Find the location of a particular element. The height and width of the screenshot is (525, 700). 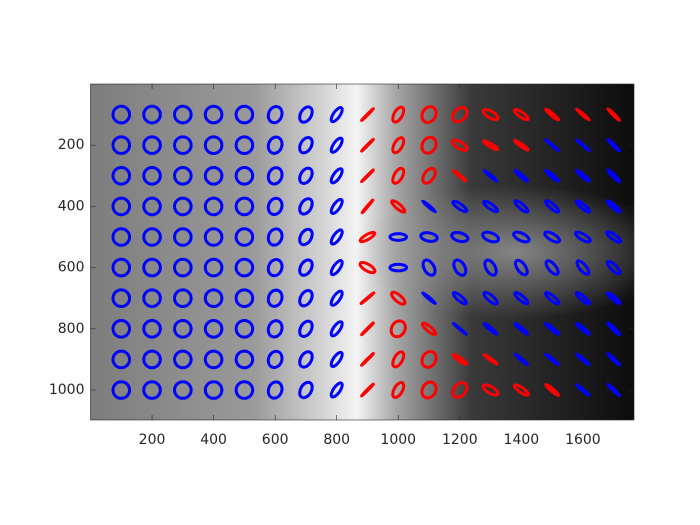

y-tick-label: 1000 is located at coordinates (67, 390).